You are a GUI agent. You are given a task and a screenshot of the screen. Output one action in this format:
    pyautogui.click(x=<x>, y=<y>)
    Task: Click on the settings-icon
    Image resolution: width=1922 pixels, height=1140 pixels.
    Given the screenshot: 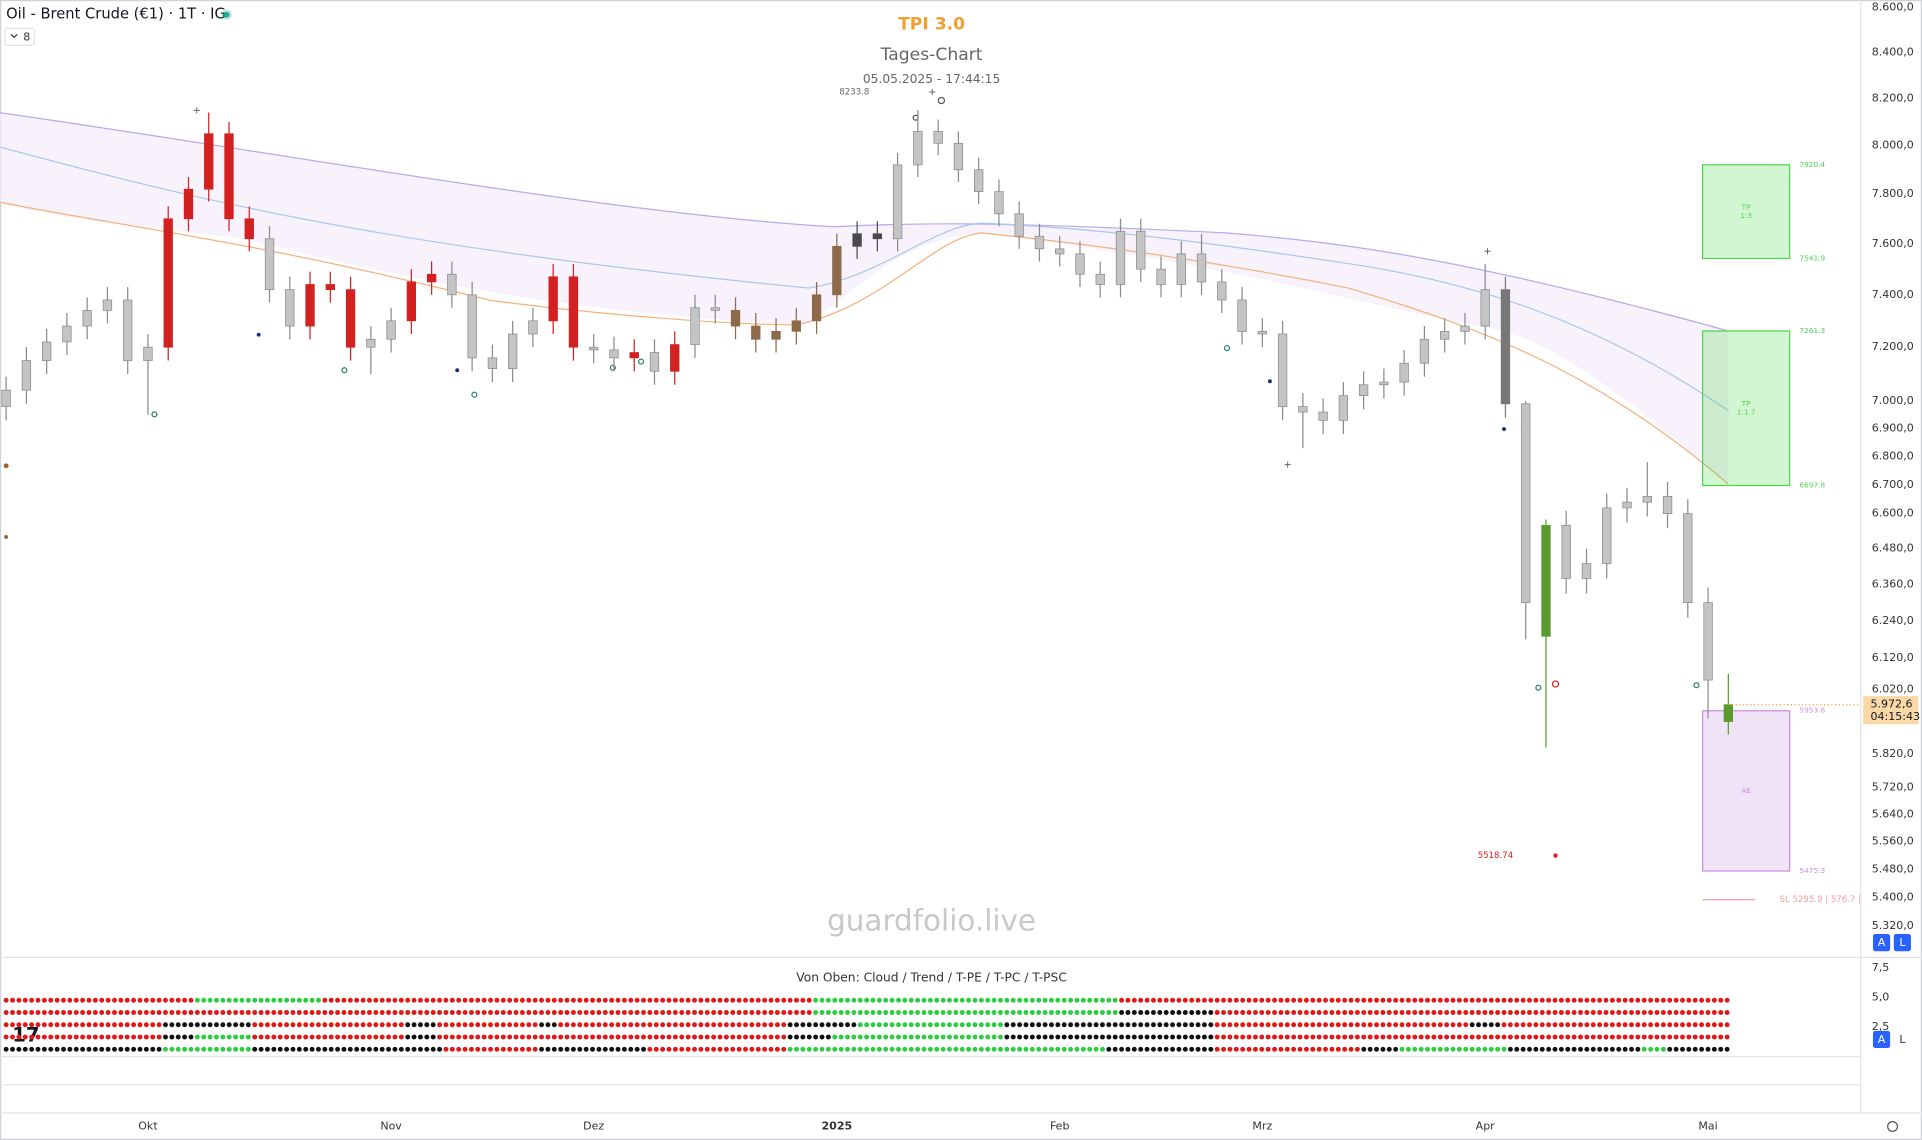 What is the action you would take?
    pyautogui.click(x=1893, y=1126)
    